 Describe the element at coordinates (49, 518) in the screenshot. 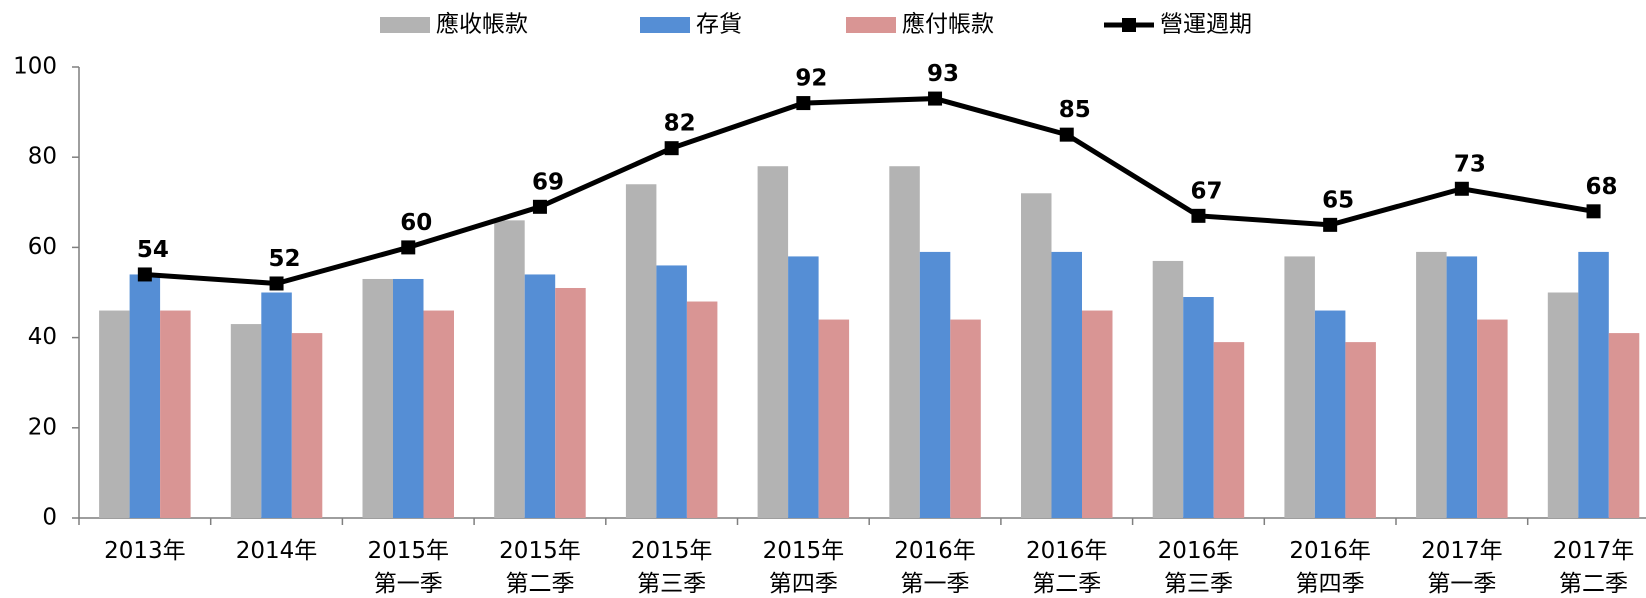

I see `y-tick-label: 0` at that location.